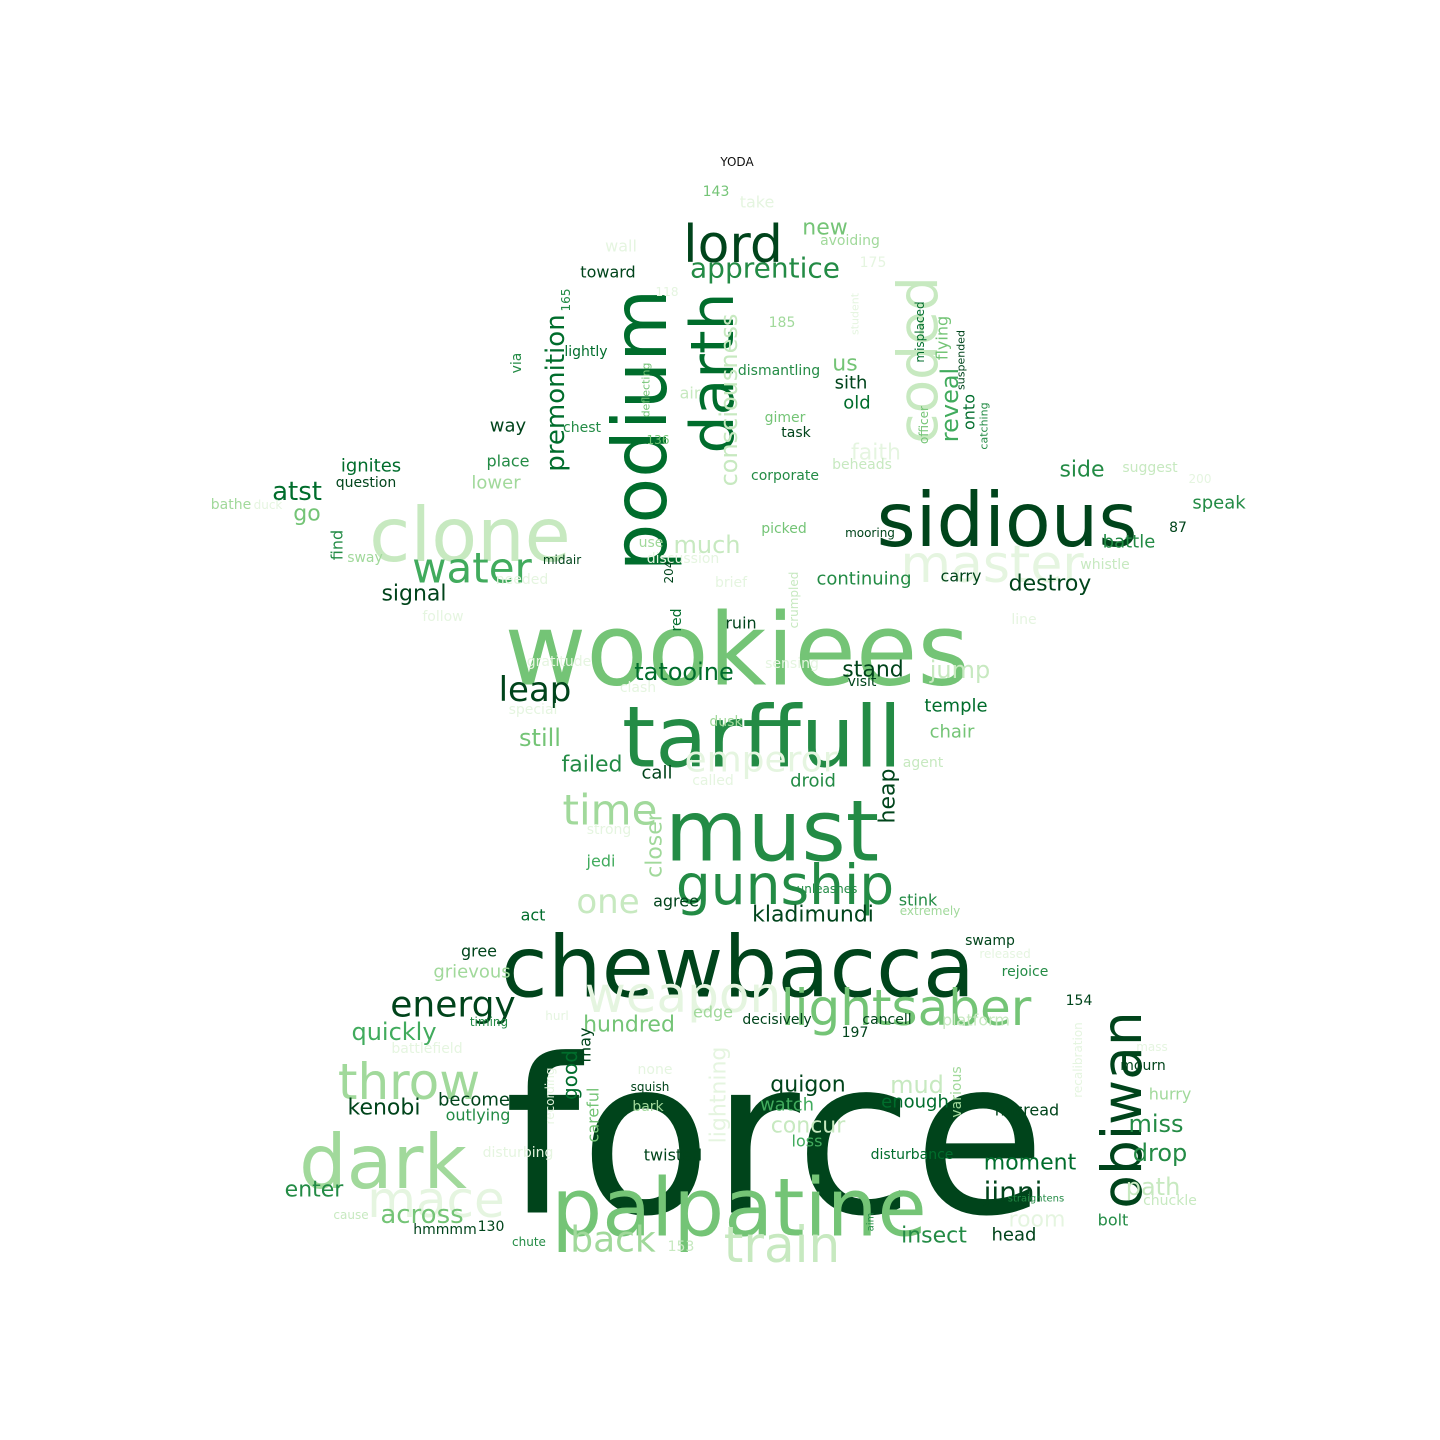 This screenshot has width=1440, height=1440. What do you see at coordinates (1122, 1109) in the screenshot?
I see `cloud-word: obiwan` at bounding box center [1122, 1109].